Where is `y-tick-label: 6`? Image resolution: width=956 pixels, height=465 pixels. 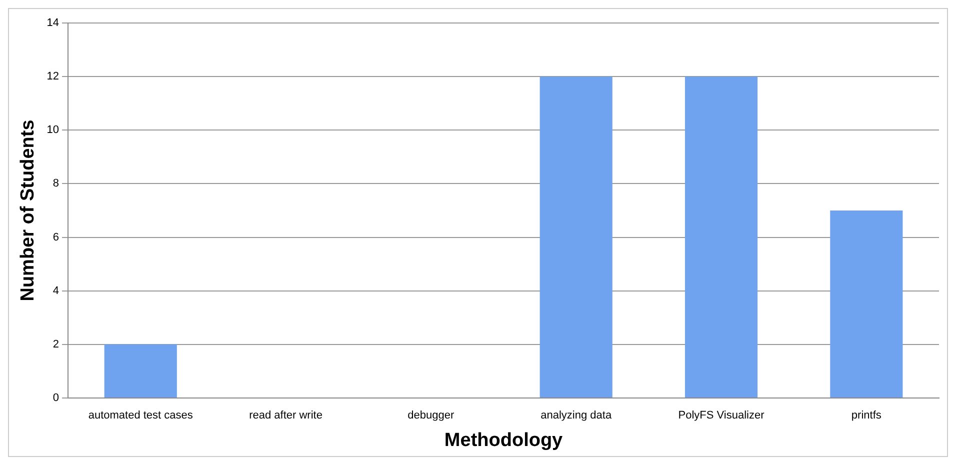
y-tick-label: 6 is located at coordinates (56, 237).